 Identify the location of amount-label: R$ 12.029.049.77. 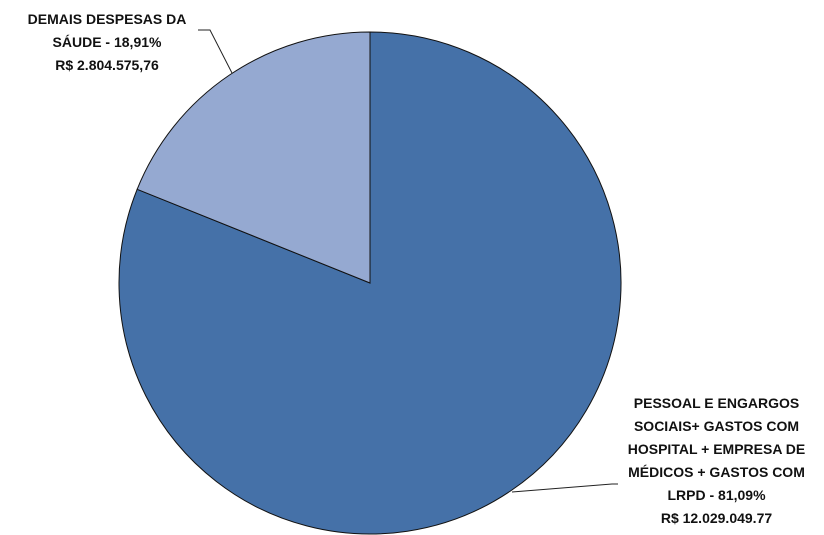
(716, 518).